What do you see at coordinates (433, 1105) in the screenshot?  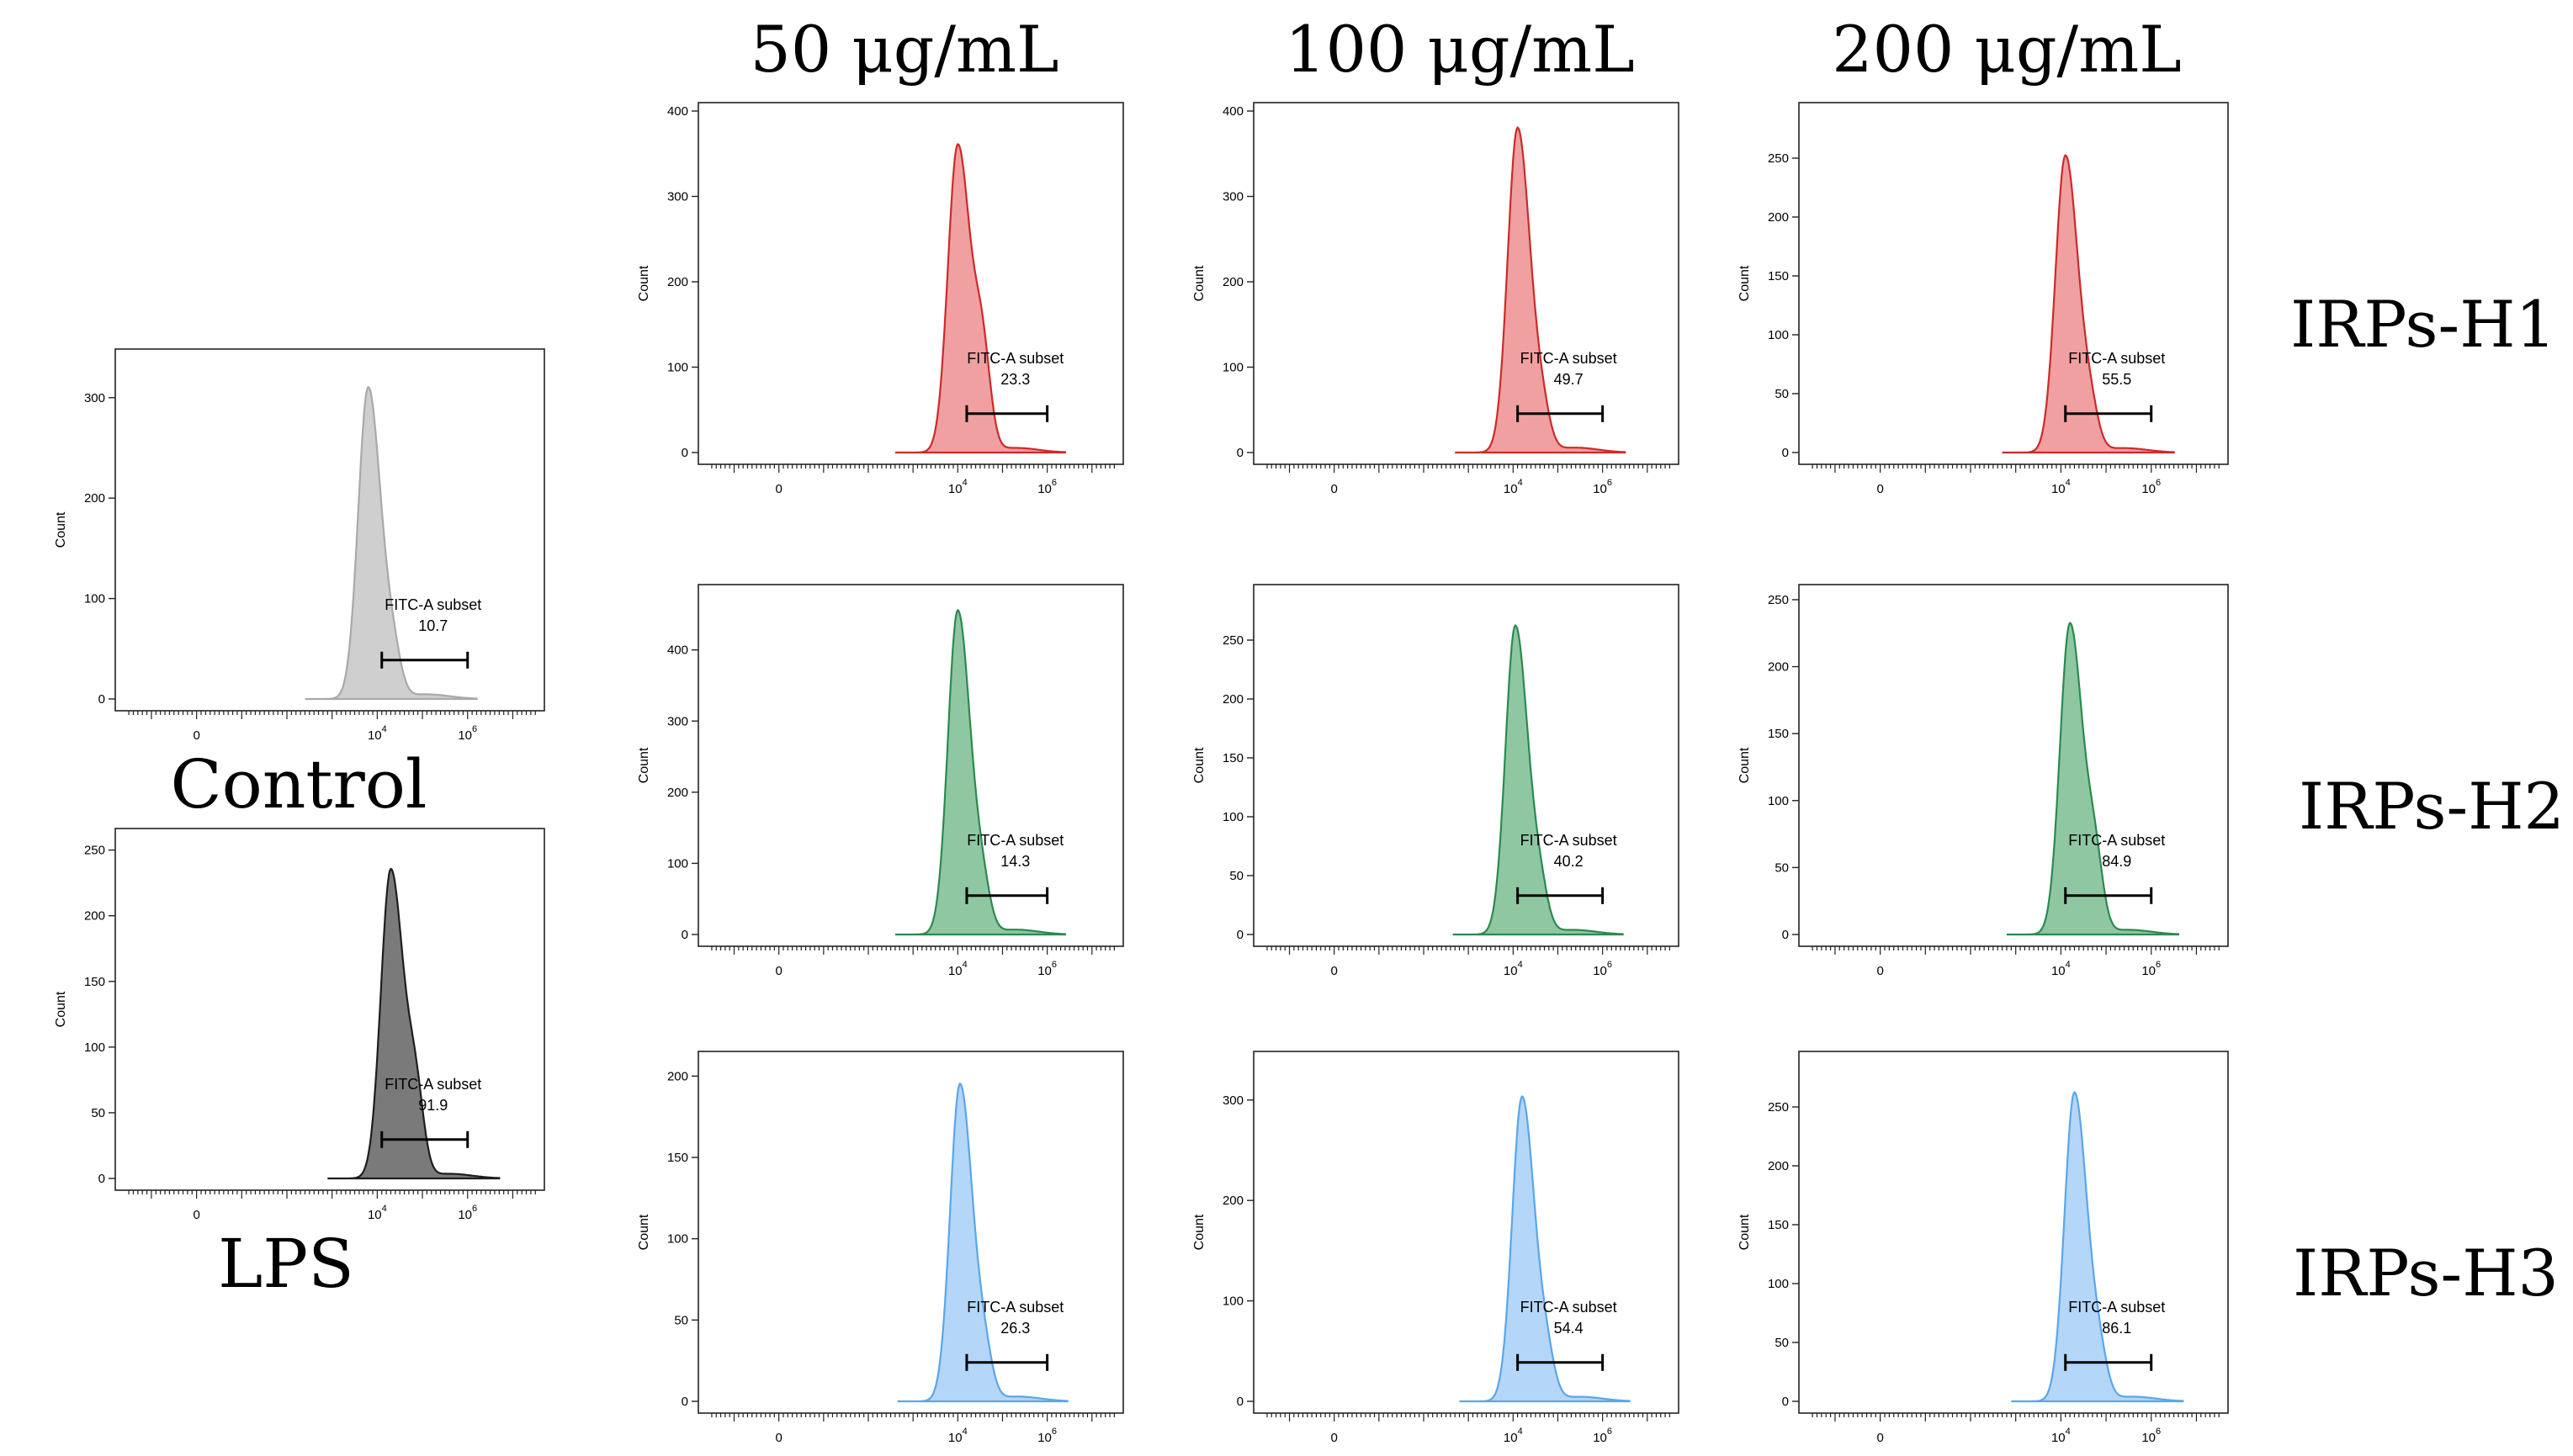 I see `gate-value: 91.9` at bounding box center [433, 1105].